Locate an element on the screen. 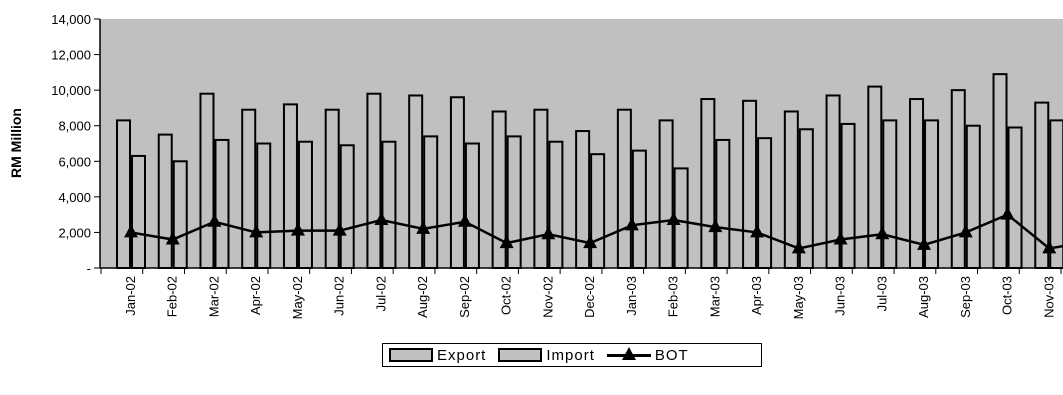 This screenshot has width=1063, height=395. x-tick-label: Jun-02 is located at coordinates (339, 296).